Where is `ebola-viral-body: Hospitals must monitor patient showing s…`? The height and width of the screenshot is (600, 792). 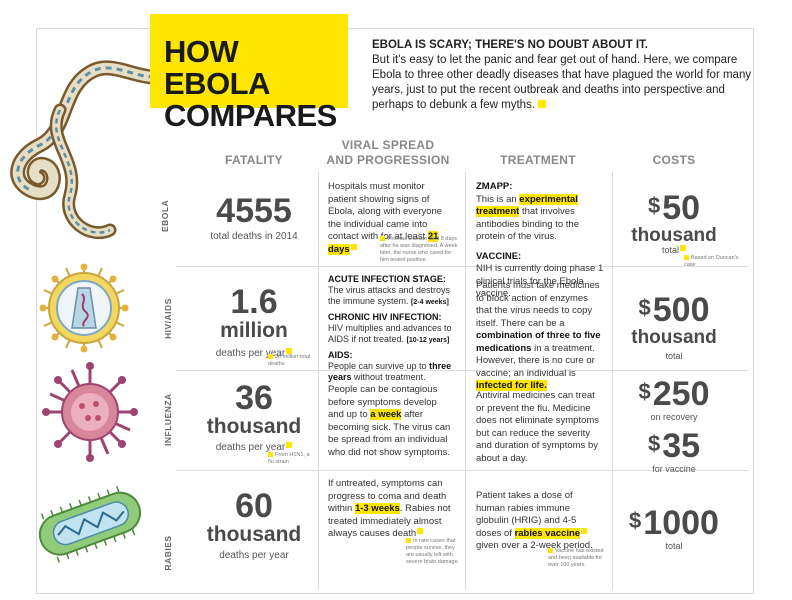 ebola-viral-body: Hospitals must monitor patient showing s… is located at coordinates (385, 211).